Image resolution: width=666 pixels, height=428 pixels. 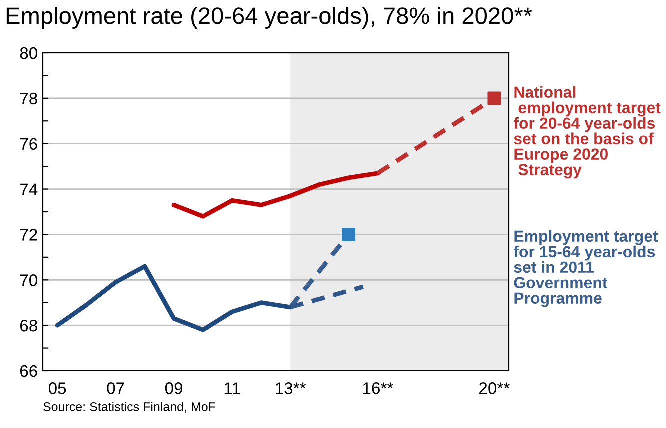 What do you see at coordinates (232, 388) in the screenshot?
I see `x-tick-label: 11` at bounding box center [232, 388].